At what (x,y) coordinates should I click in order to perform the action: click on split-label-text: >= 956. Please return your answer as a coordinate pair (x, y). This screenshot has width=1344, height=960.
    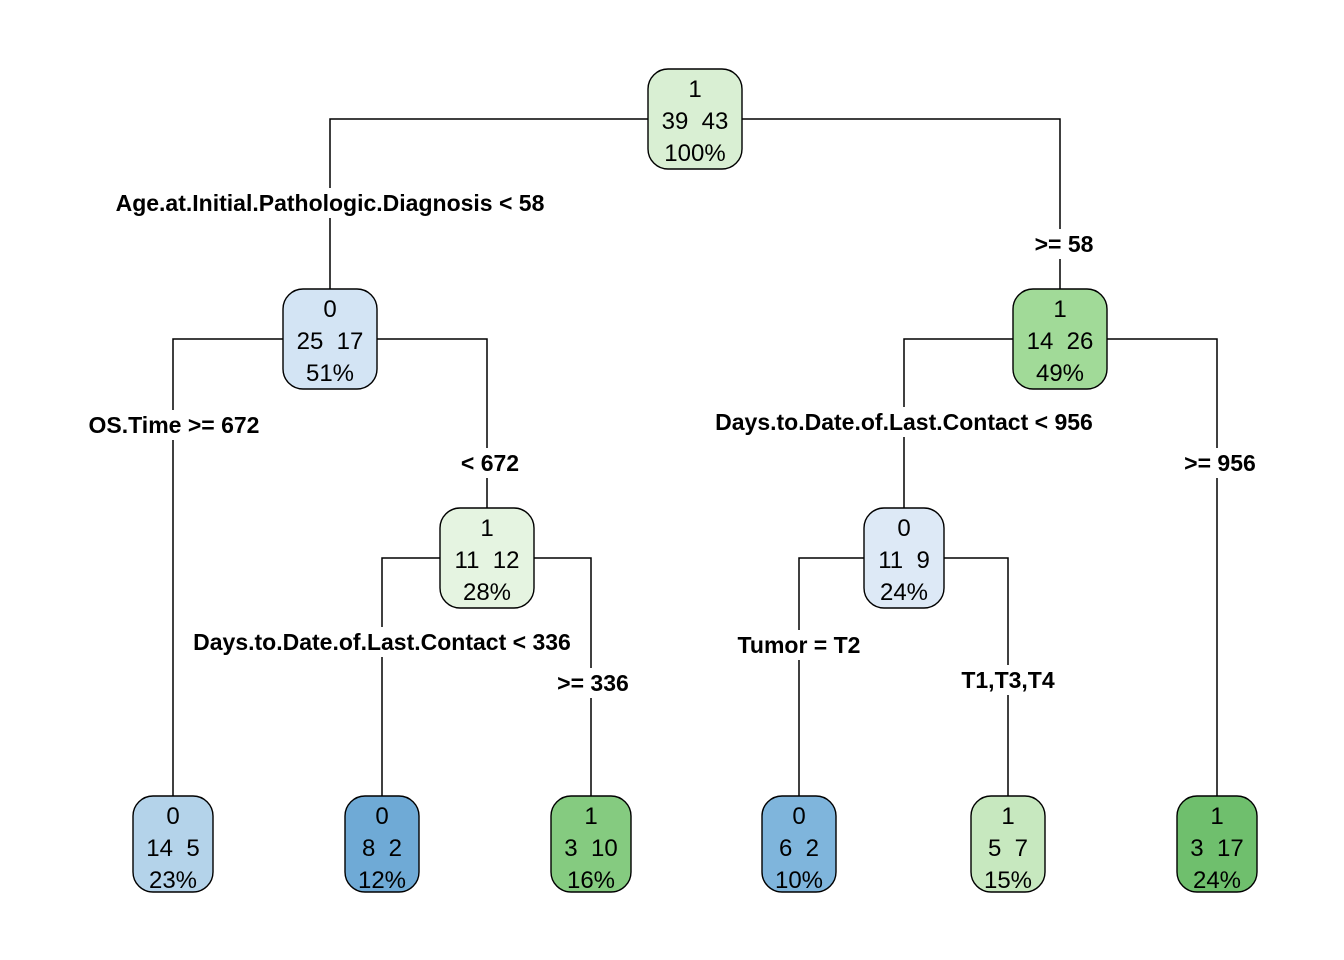
    Looking at the image, I should click on (1220, 463).